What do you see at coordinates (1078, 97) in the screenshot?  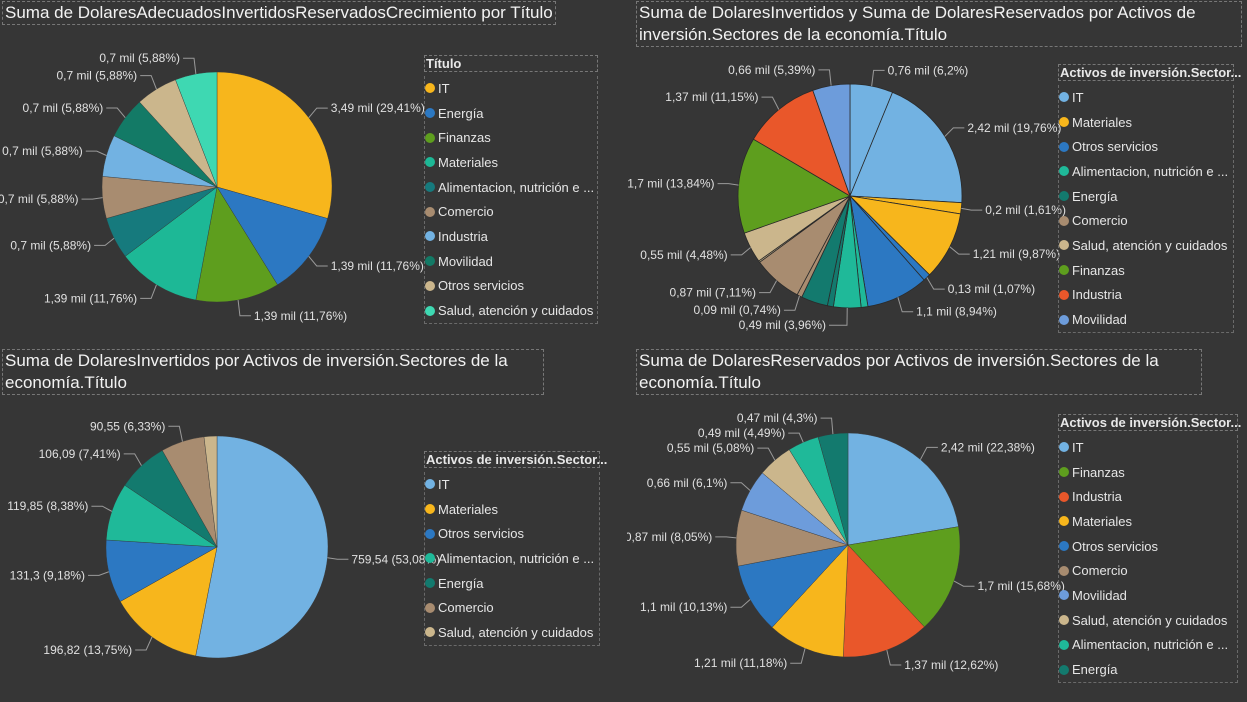 I see `legend-item-label: IT` at bounding box center [1078, 97].